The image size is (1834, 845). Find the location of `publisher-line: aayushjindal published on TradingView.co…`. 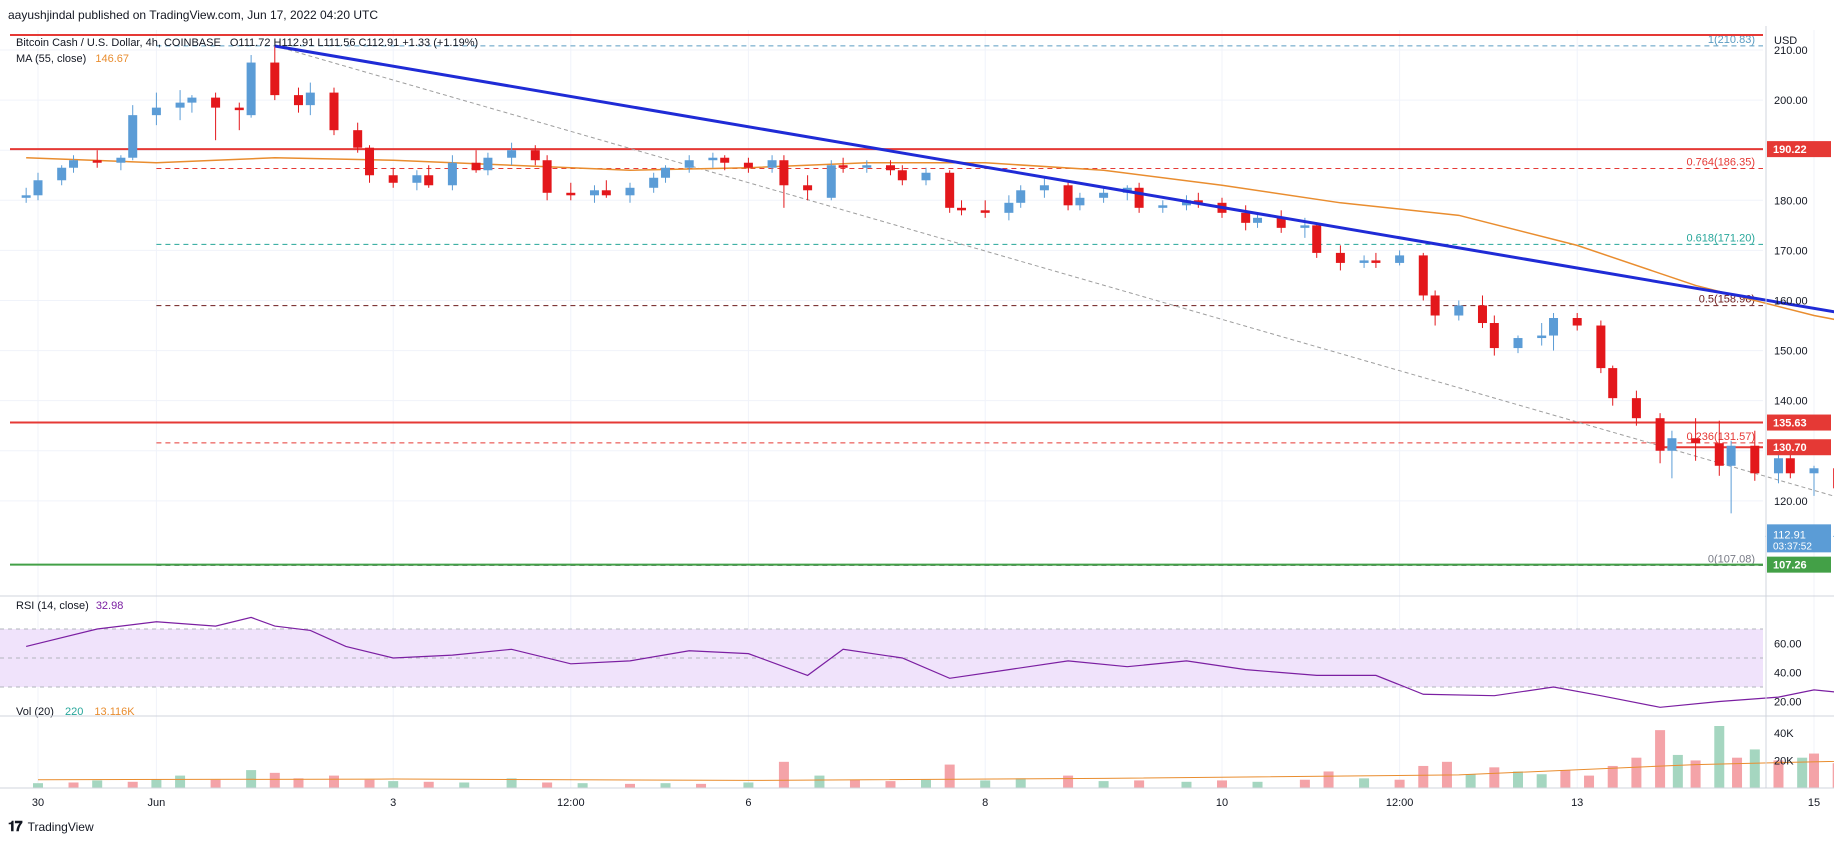

publisher-line: aayushjindal published on TradingView.co… is located at coordinates (193, 15).